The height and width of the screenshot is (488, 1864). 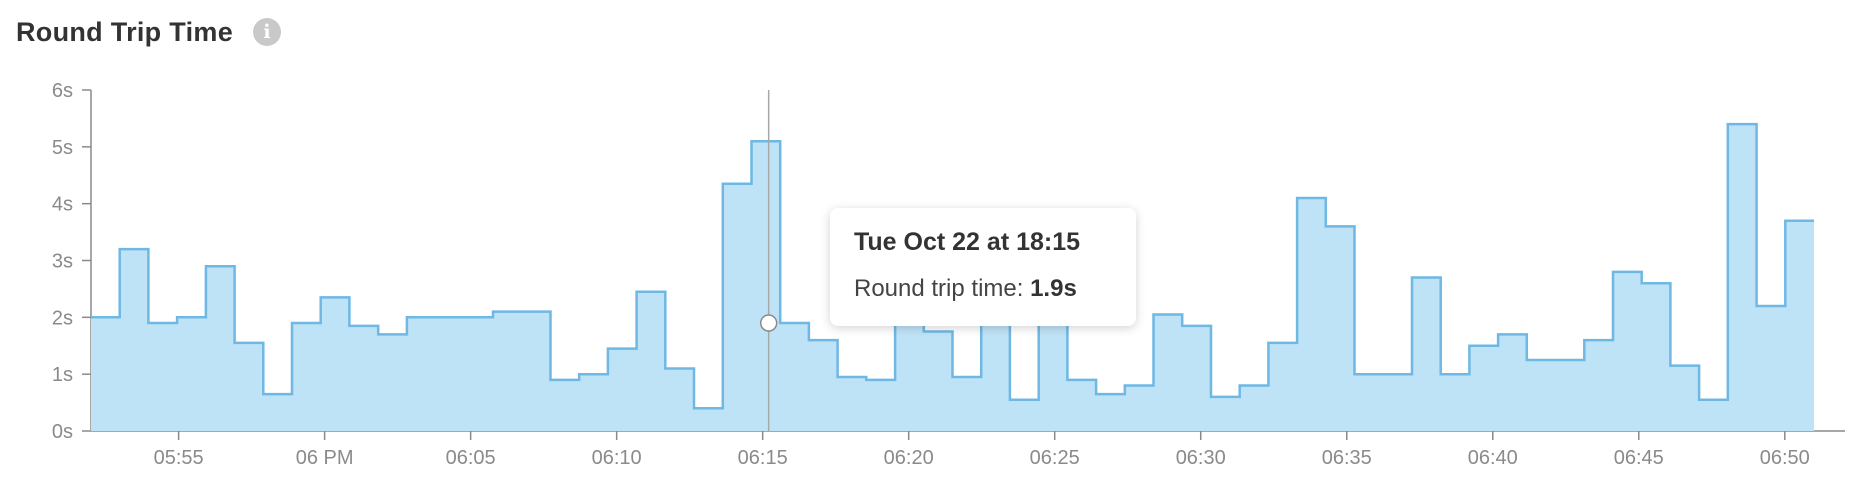 What do you see at coordinates (1785, 458) in the screenshot?
I see `x-tick-label: 06:50` at bounding box center [1785, 458].